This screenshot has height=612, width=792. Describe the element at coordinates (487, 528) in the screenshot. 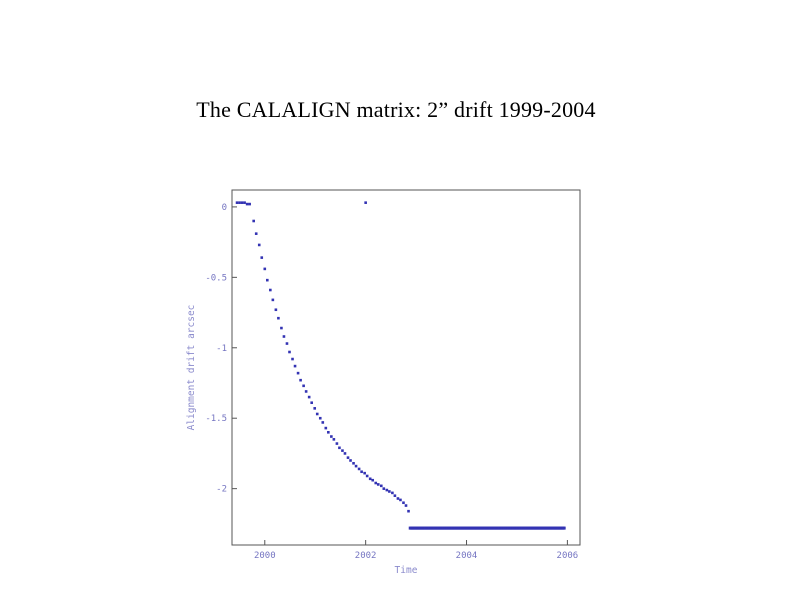

I see `flat-segment` at that location.